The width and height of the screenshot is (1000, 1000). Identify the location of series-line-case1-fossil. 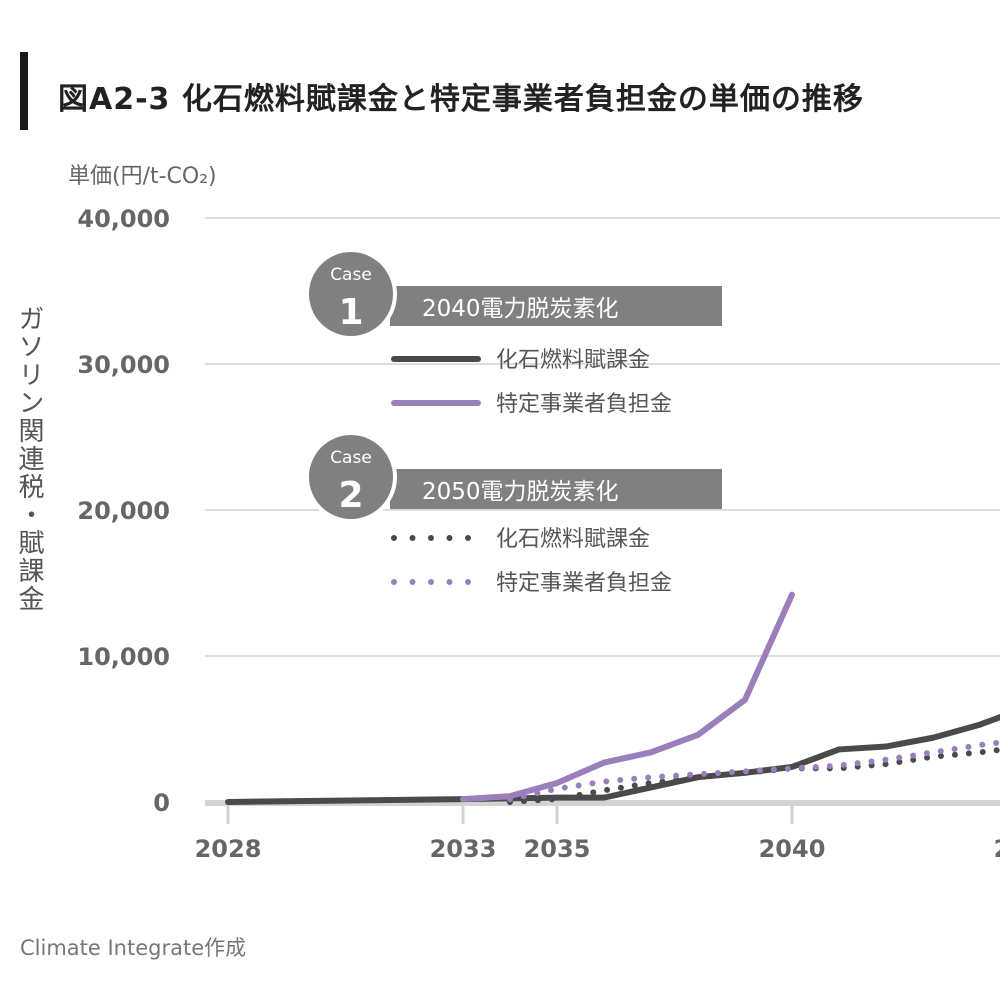
(612, 759).